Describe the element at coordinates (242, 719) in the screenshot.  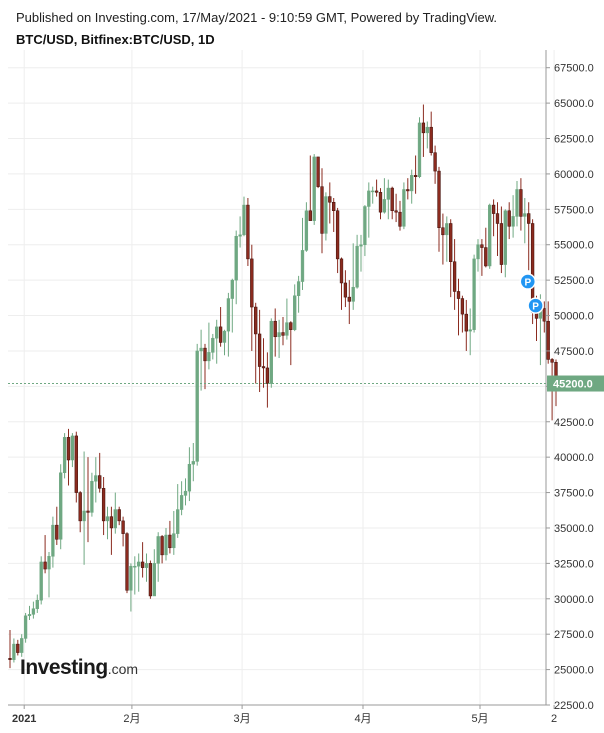
I see `x-tick-label: 3月` at that location.